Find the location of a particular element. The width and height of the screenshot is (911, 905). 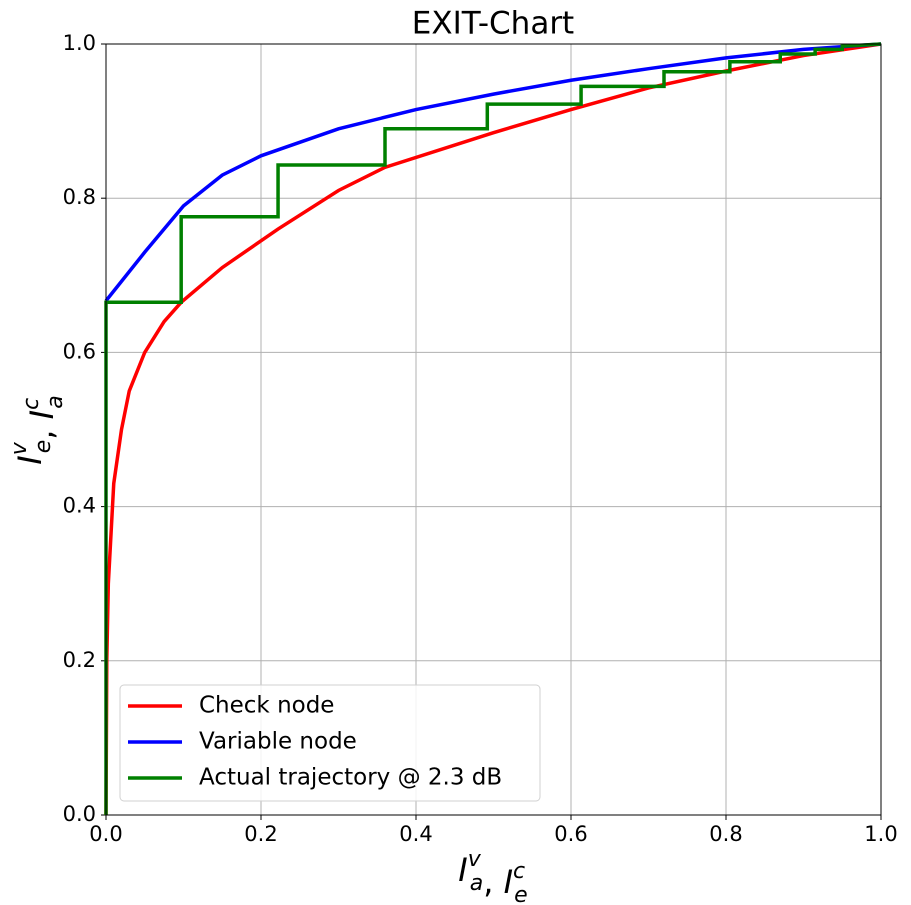

y-tick-label: 0.6 is located at coordinates (79, 351).